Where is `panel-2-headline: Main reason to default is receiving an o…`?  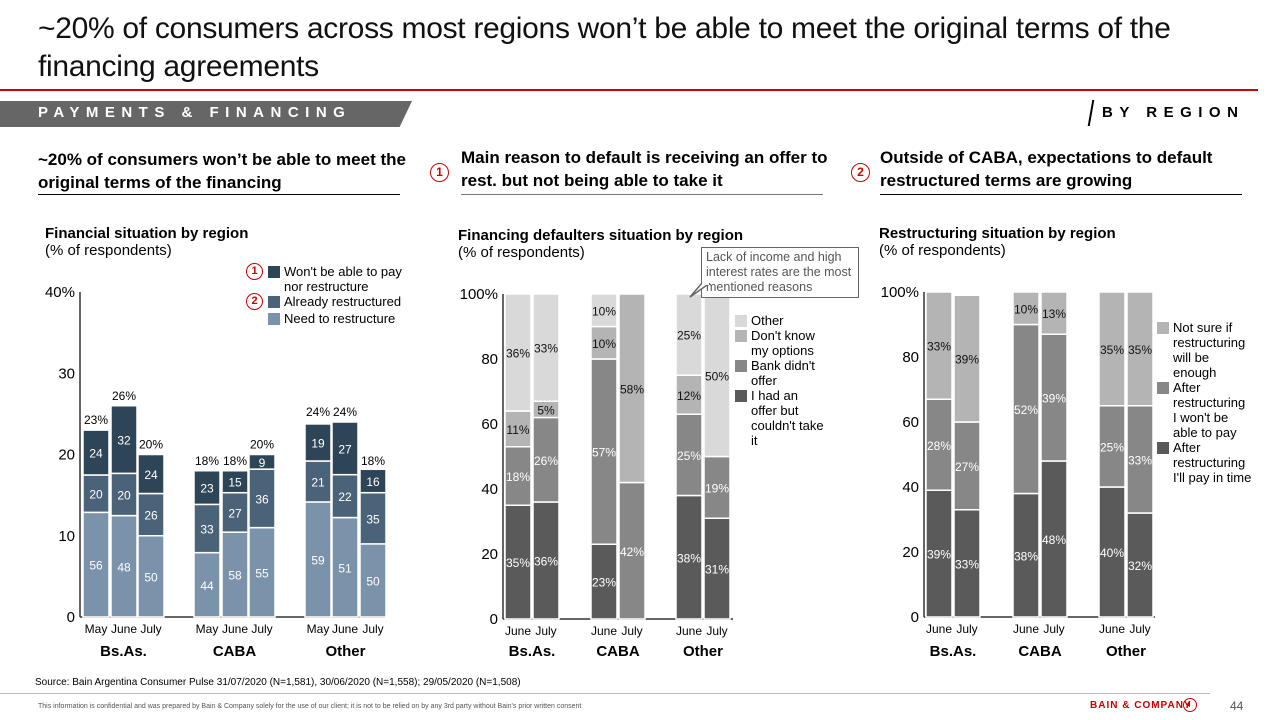
panel-2-headline: Main reason to default is receiving an o… is located at coordinates (644, 169).